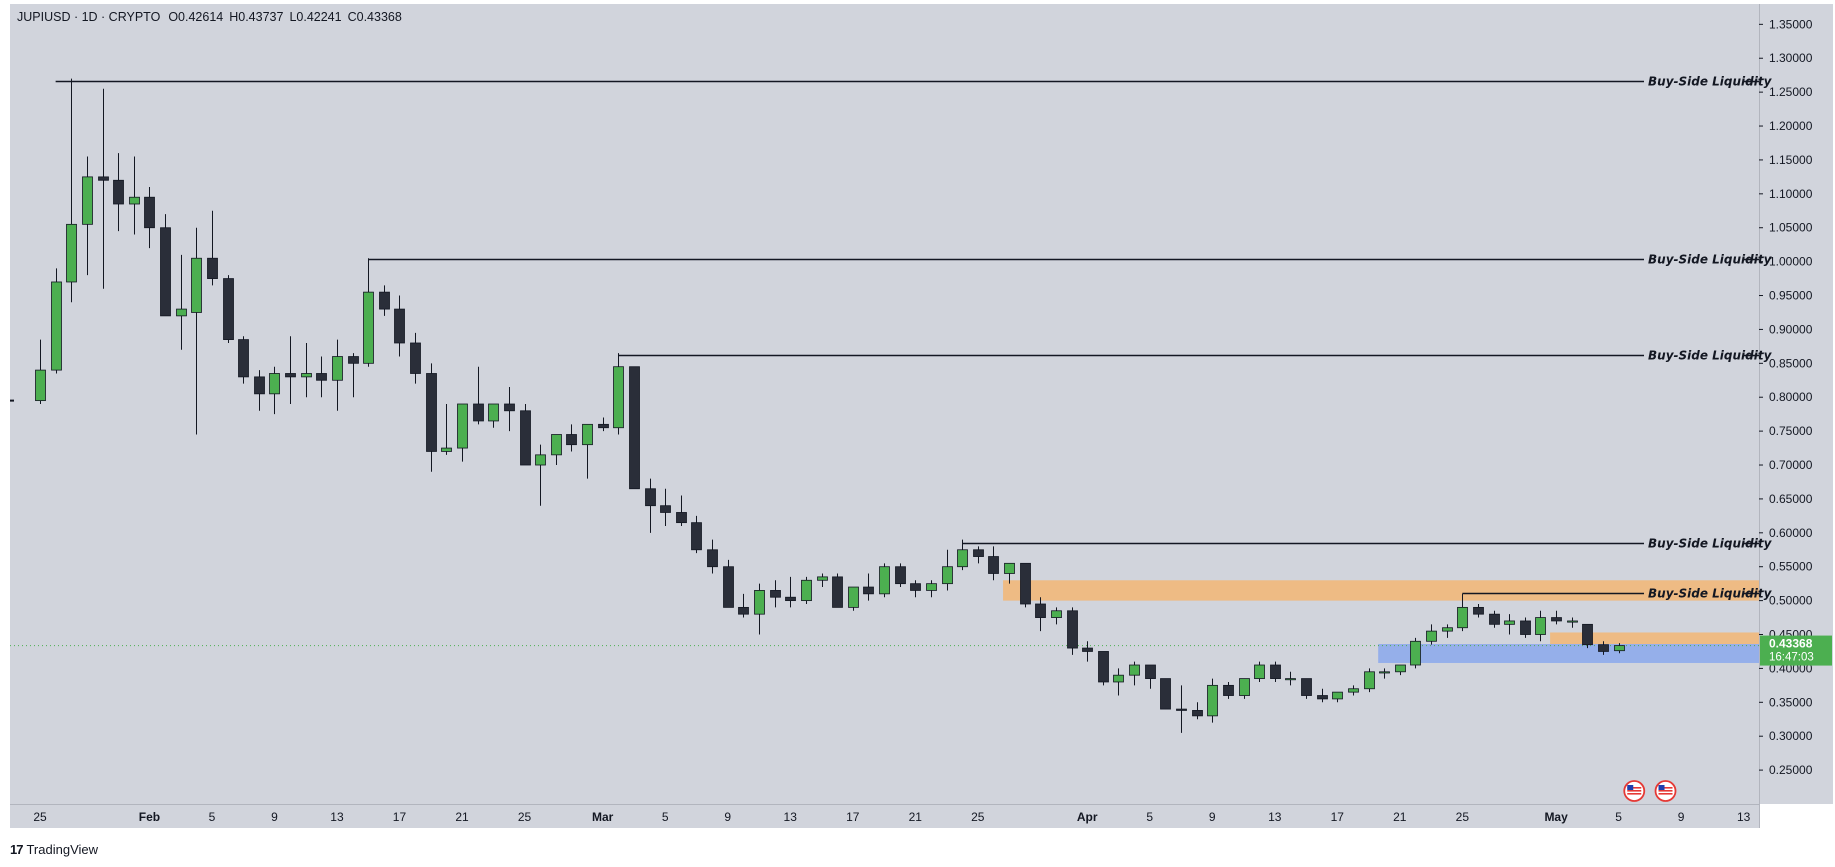  I want to click on demand-zone, so click(1568, 653).